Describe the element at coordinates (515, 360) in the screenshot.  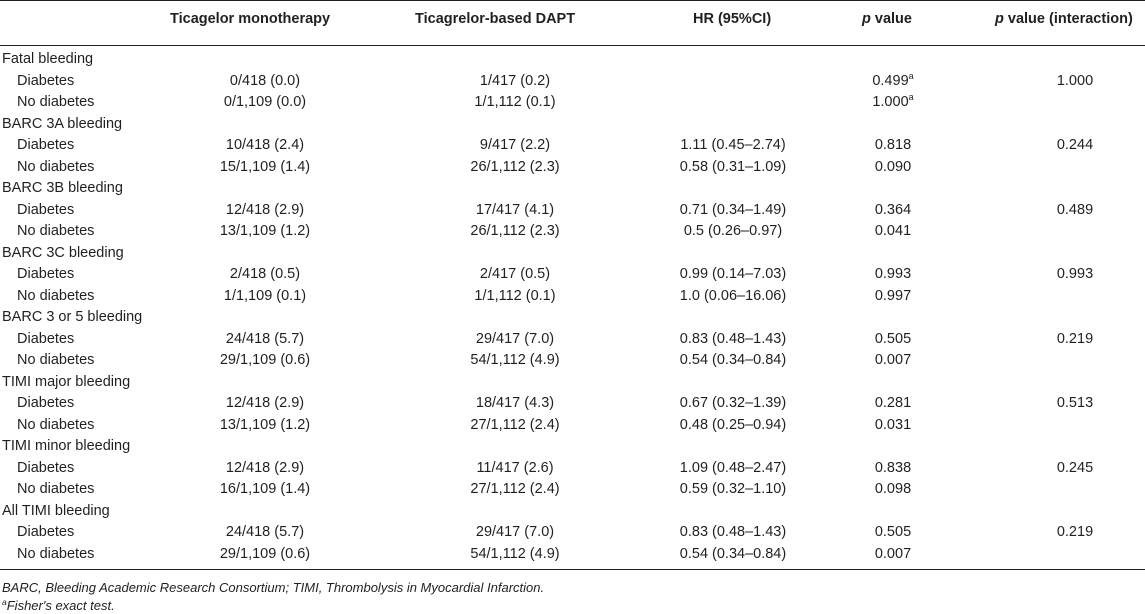
I see `cell-ticagrelor-dapt: 54/1,112 (4.9)` at that location.